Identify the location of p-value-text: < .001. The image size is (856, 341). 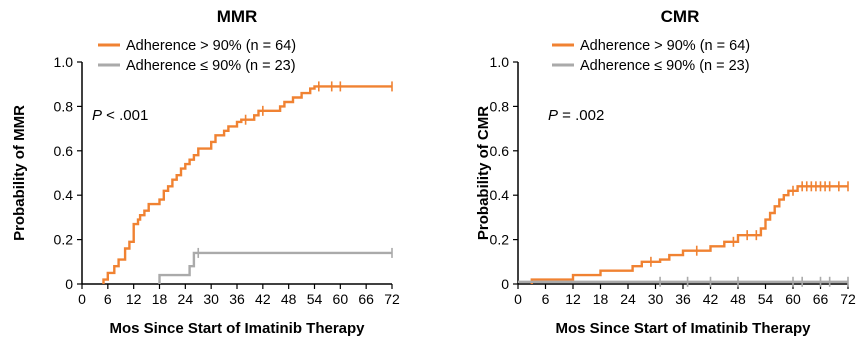
(125, 115).